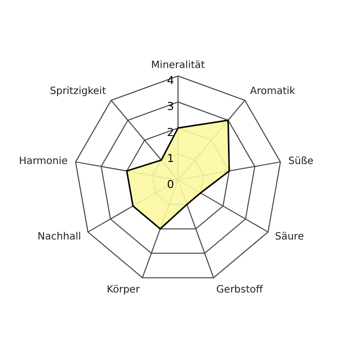 The height and width of the screenshot is (353, 353). I want to click on spoke-label: Harmonie, so click(43, 162).